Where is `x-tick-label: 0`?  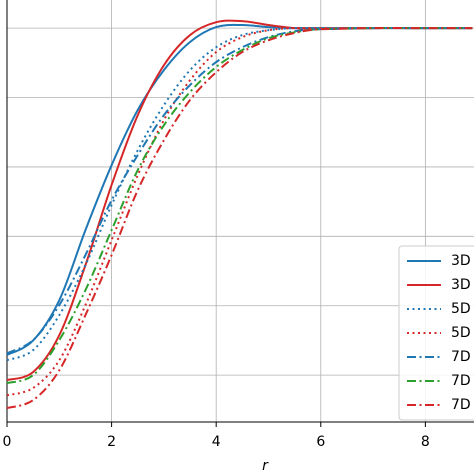 x-tick-label: 0 is located at coordinates (7, 442).